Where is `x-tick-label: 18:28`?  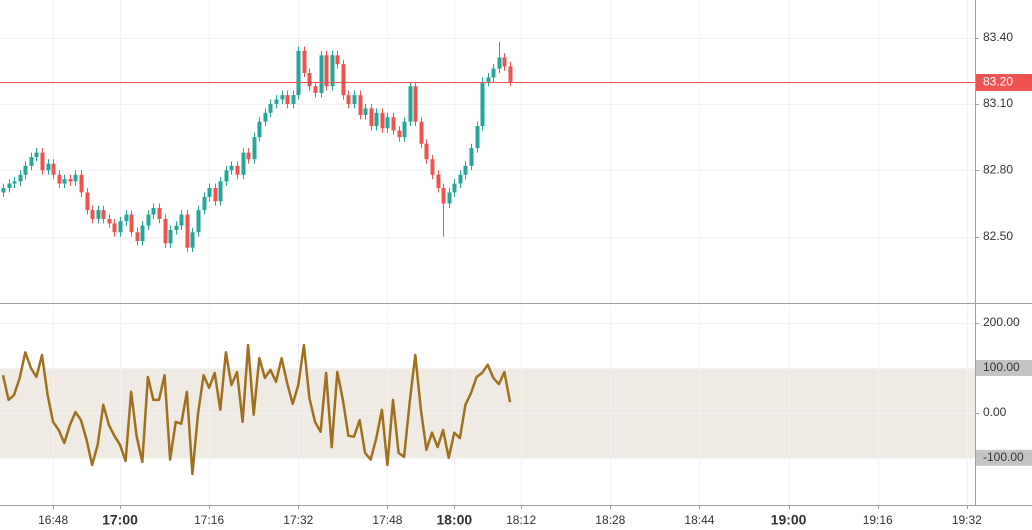 x-tick-label: 18:28 is located at coordinates (610, 520).